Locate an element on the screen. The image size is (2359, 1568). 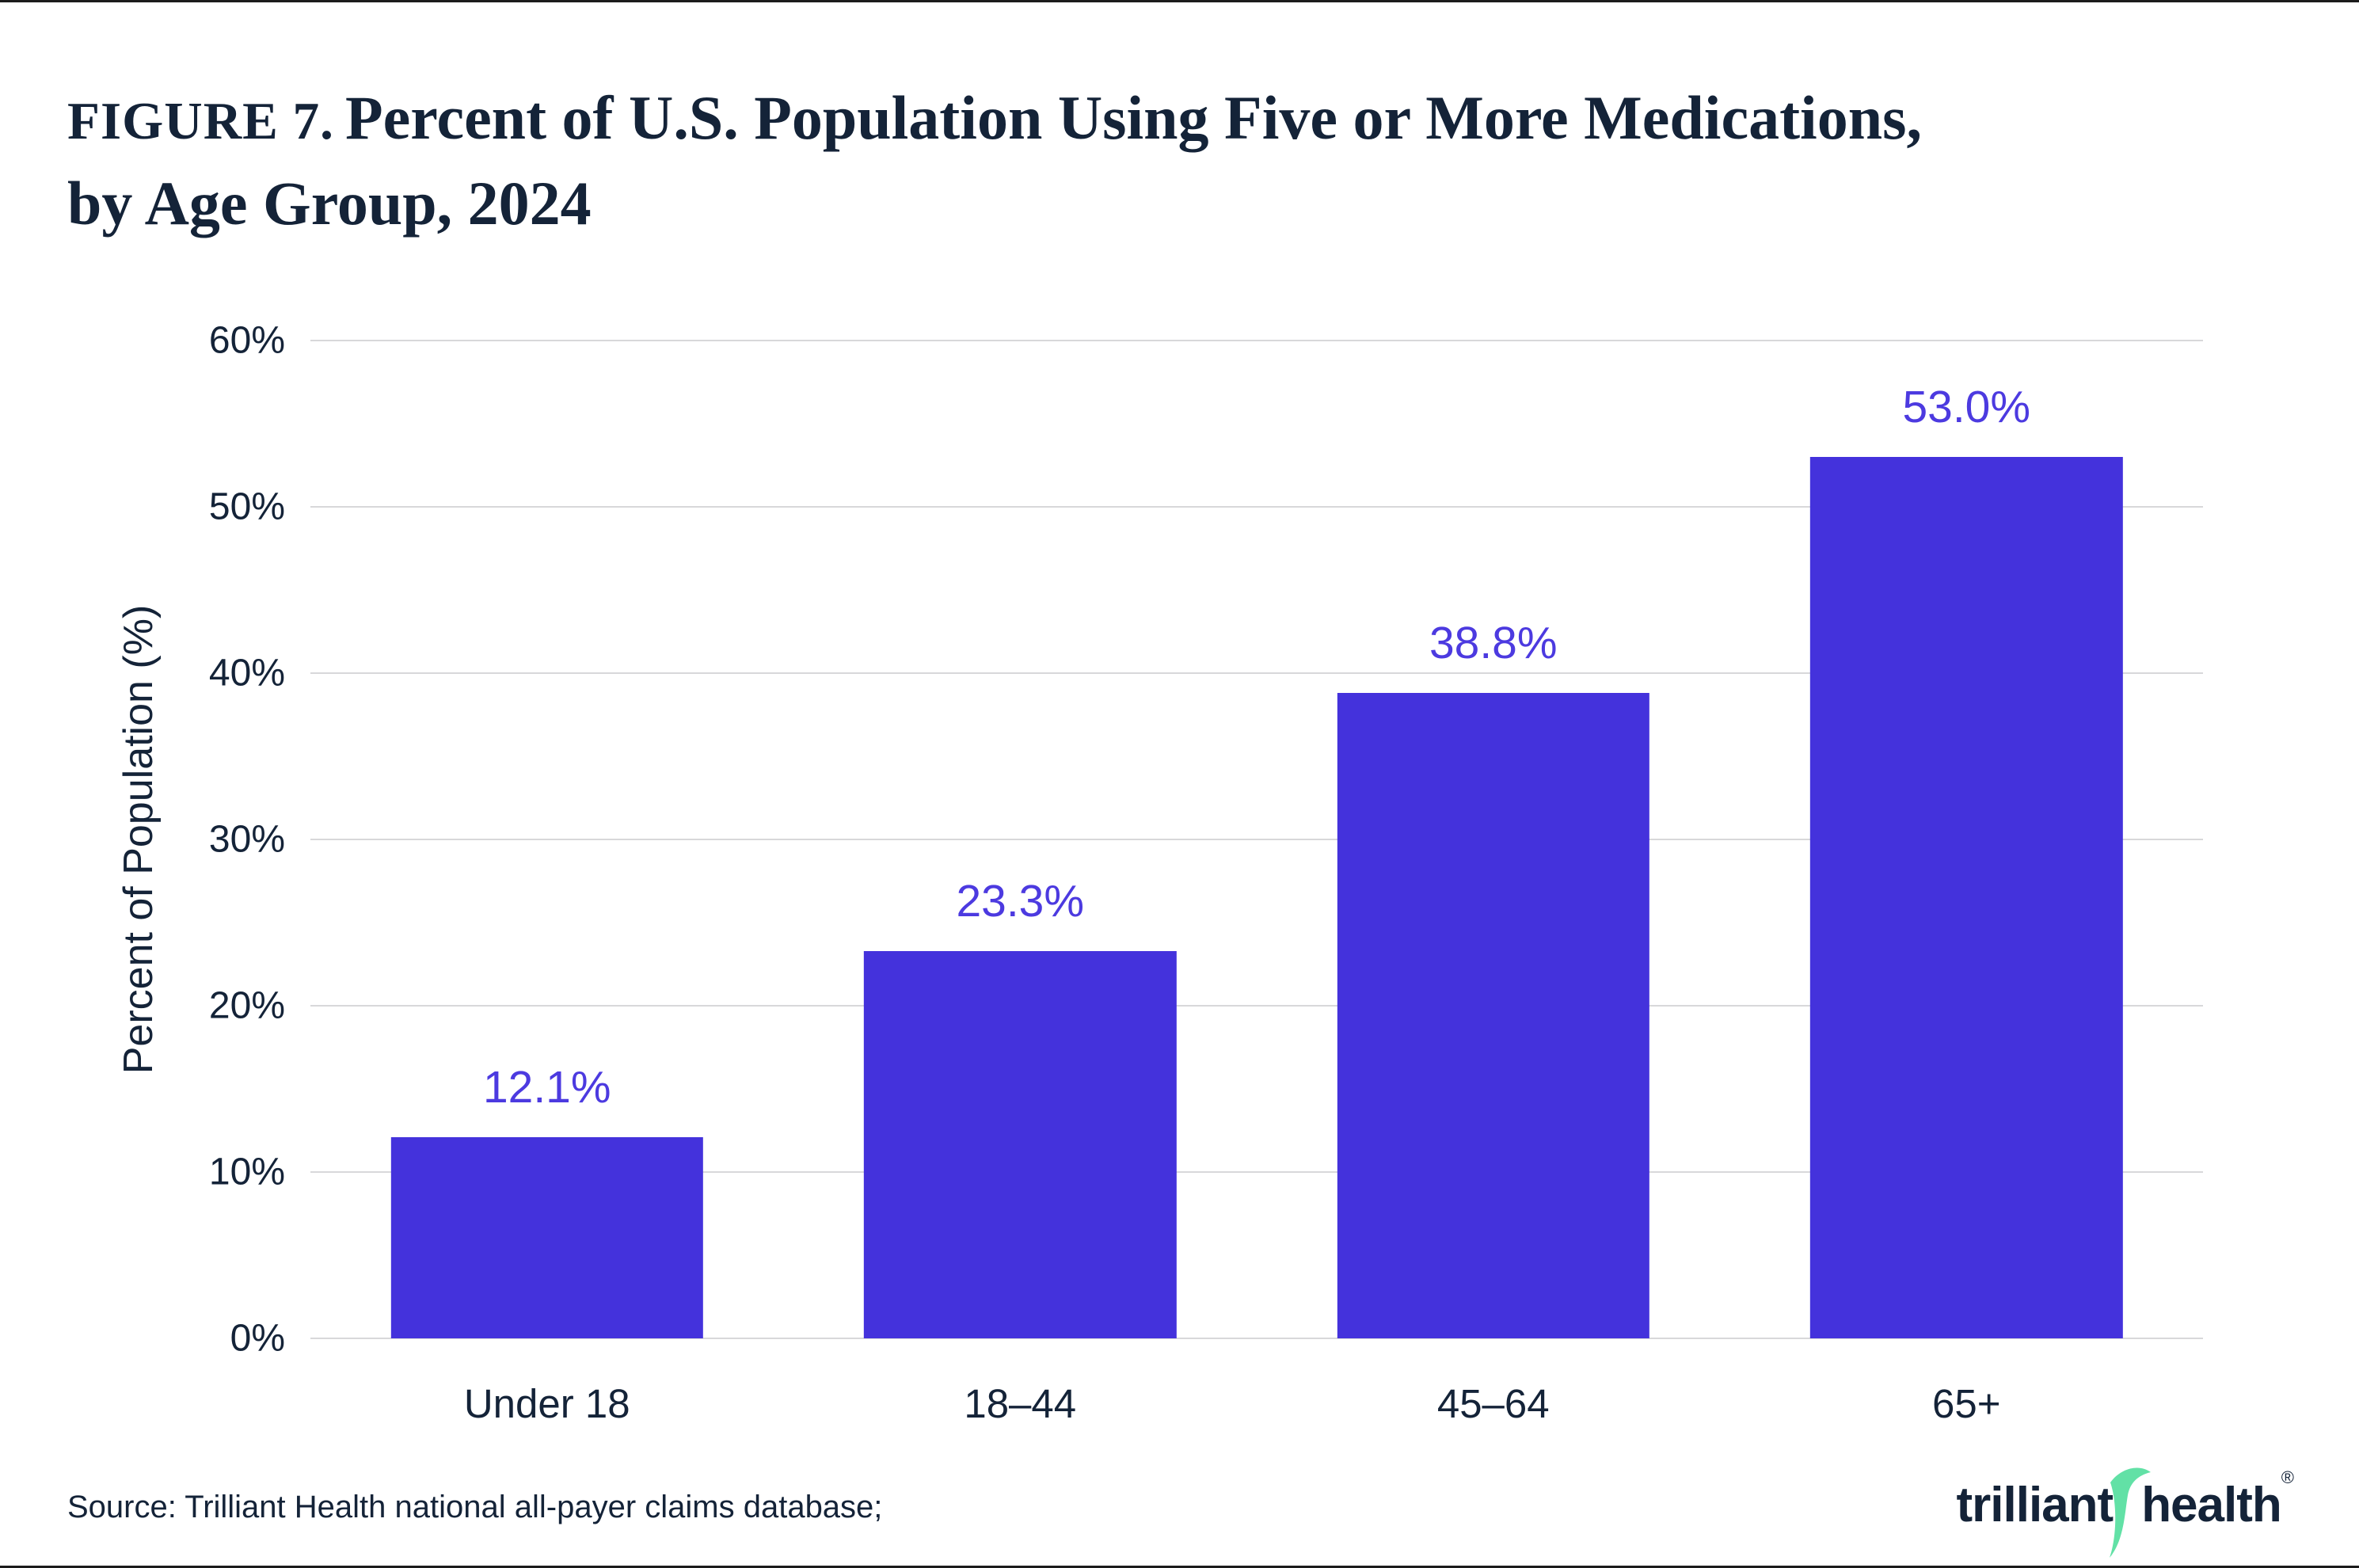
trilliant-health-logo: trilliant health ® is located at coordinates (2125, 1512).